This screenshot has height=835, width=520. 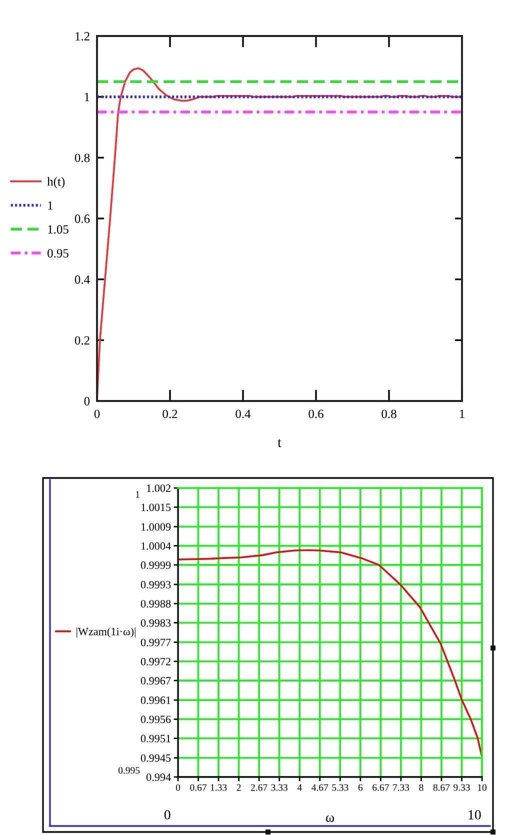 I want to click on legend-label: h(t), so click(x=56, y=182).